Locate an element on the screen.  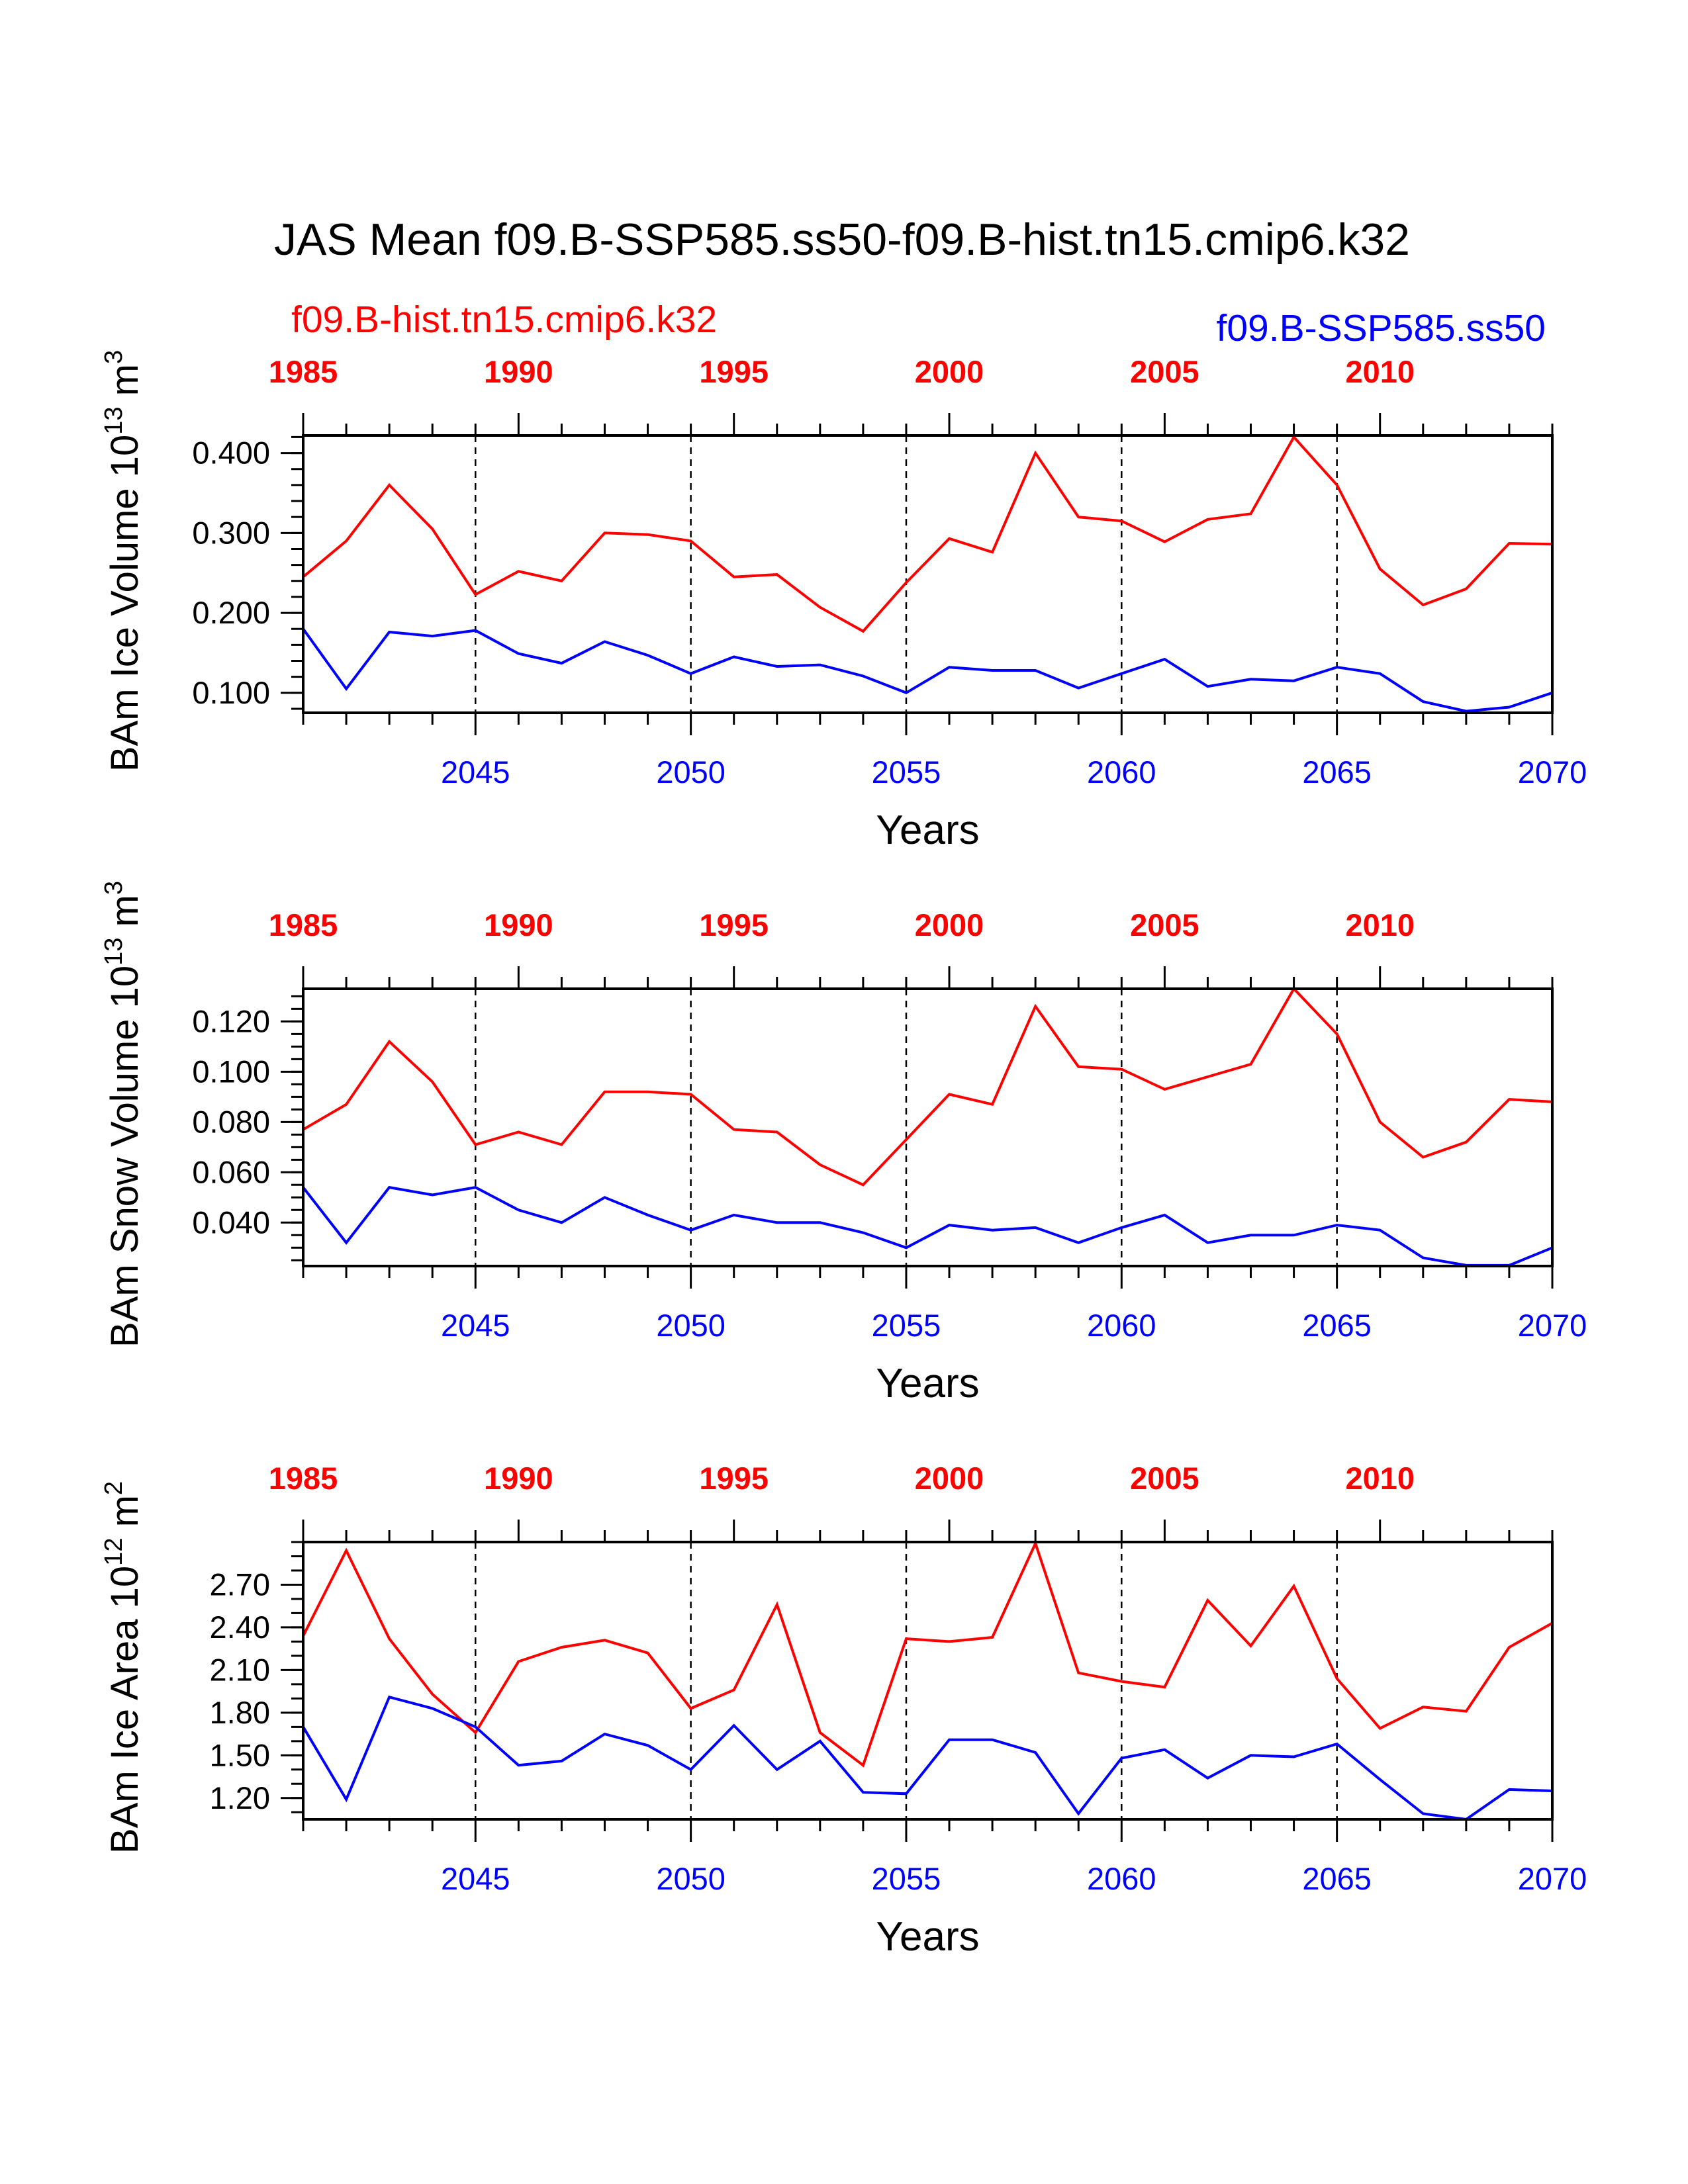
y-axis-title: BAm Snow Volume 1013 m3 is located at coordinates (123, 1114).